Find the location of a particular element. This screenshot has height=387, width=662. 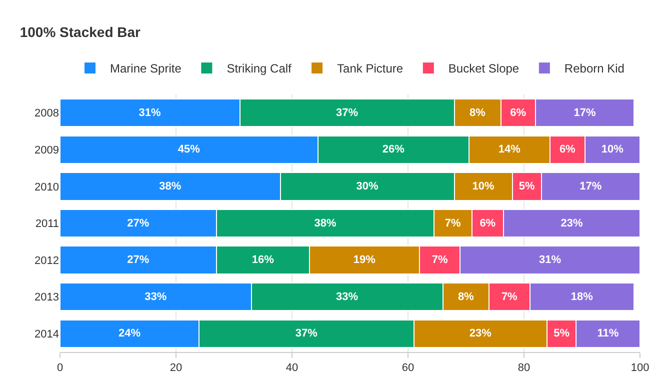

legend-label: Striking Calf is located at coordinates (259, 69).